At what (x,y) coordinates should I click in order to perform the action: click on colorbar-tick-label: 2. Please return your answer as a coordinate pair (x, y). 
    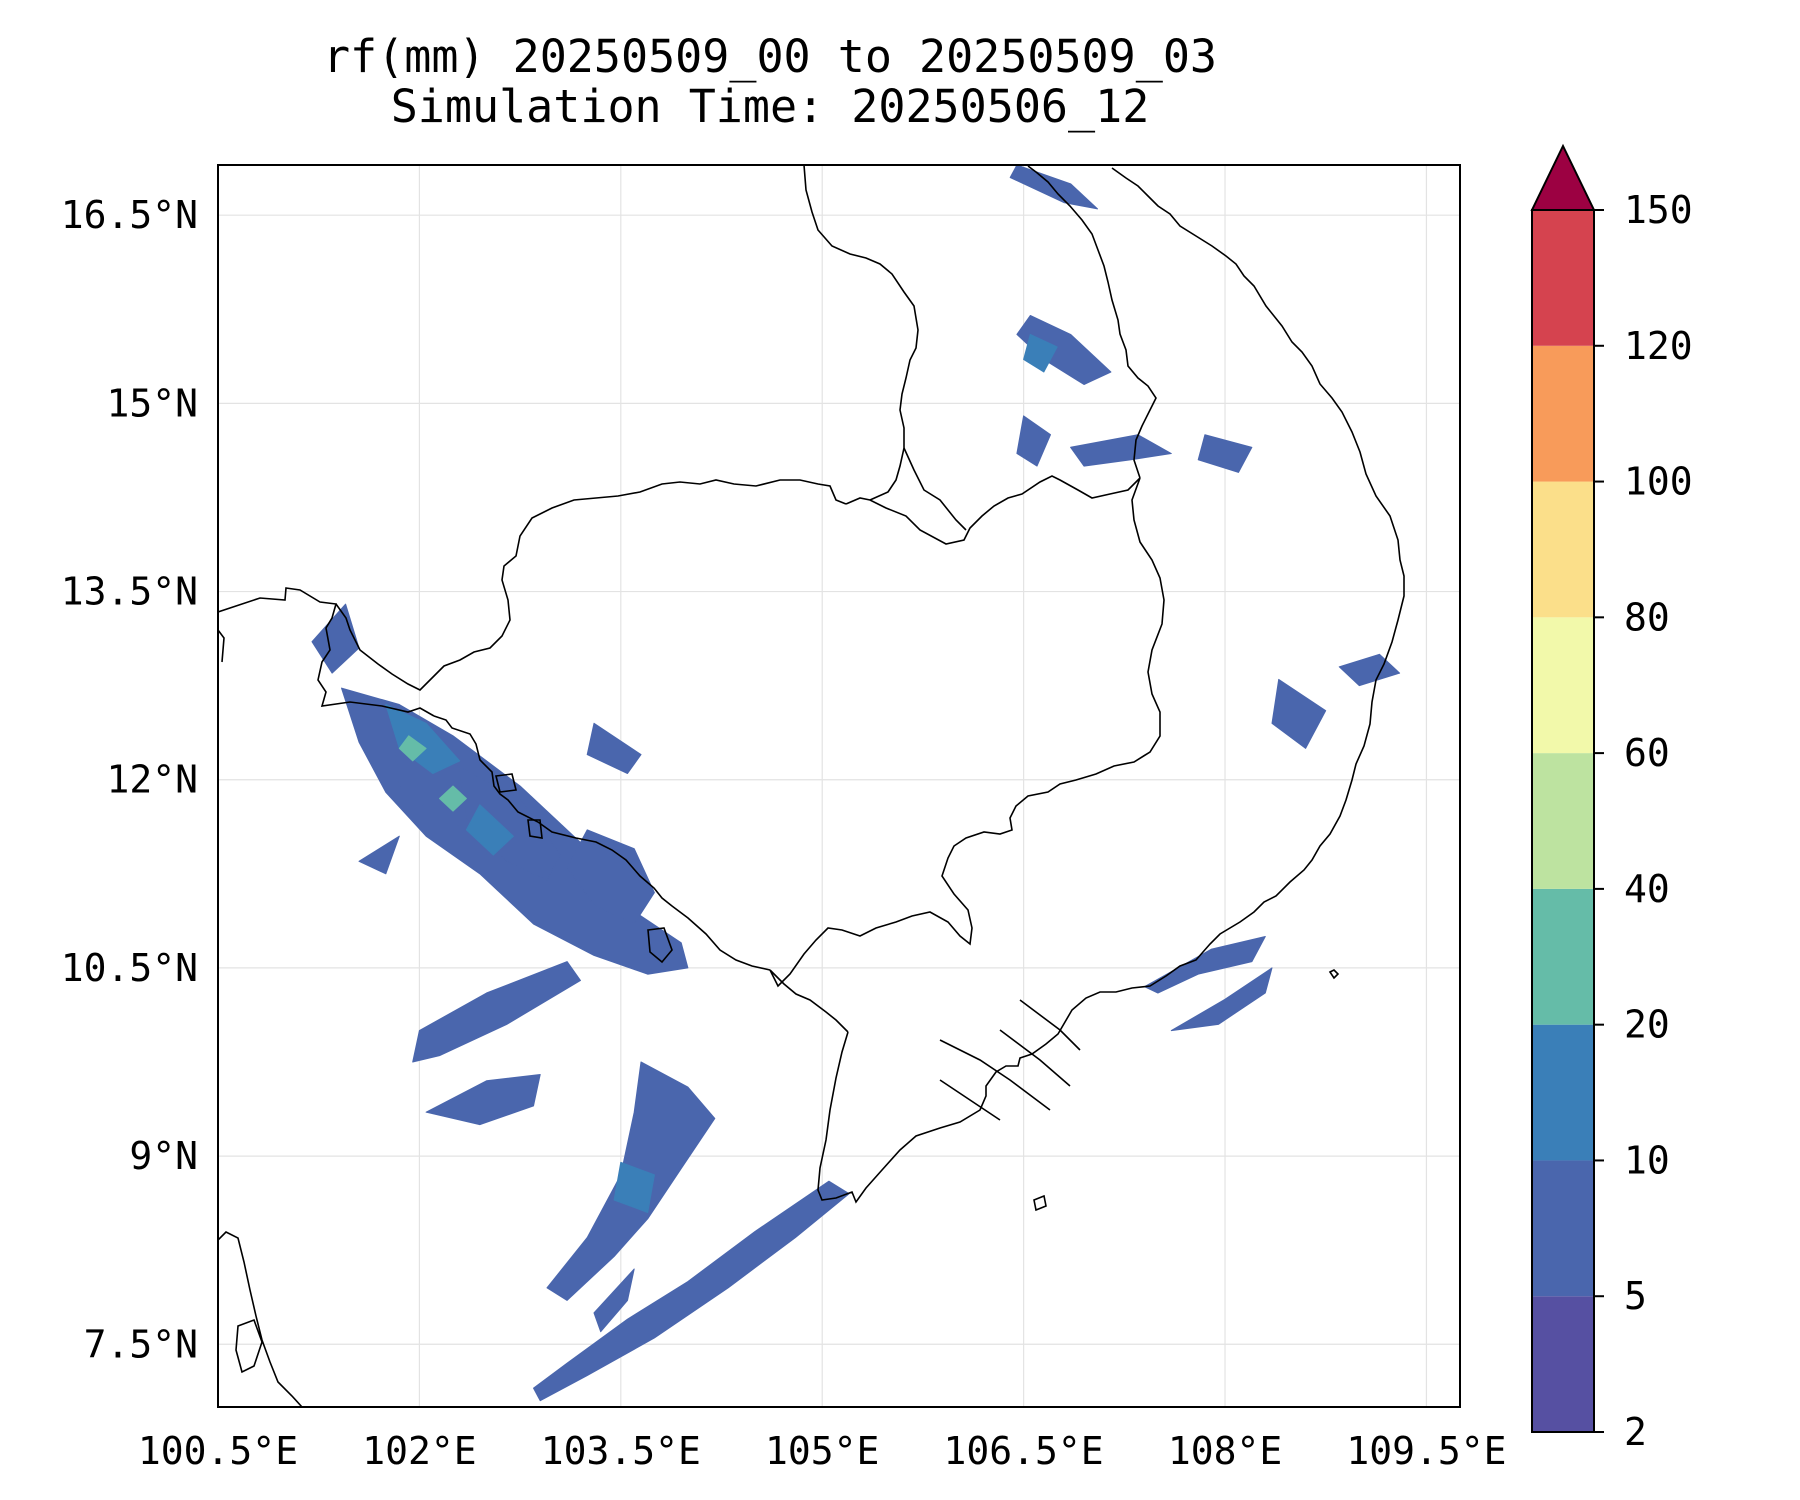
    Looking at the image, I should click on (1635, 1432).